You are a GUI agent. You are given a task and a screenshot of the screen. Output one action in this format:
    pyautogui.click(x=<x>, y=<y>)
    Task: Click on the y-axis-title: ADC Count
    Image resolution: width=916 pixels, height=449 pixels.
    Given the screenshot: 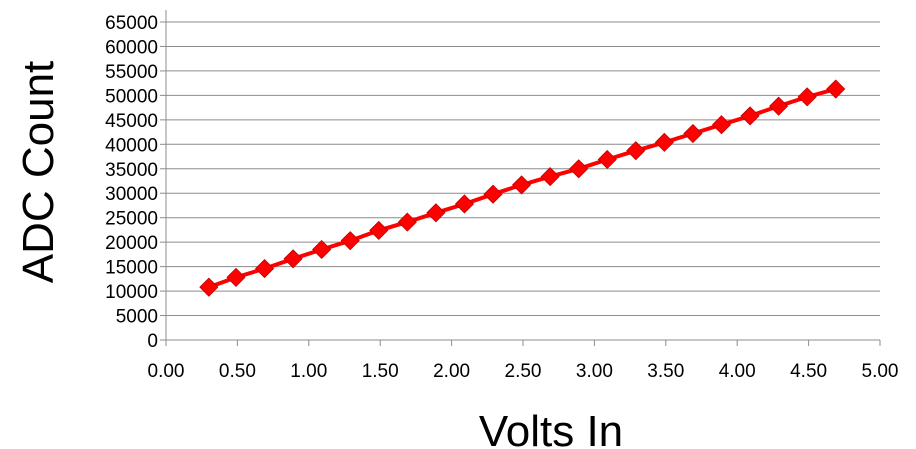 What is the action you would take?
    pyautogui.click(x=38, y=172)
    